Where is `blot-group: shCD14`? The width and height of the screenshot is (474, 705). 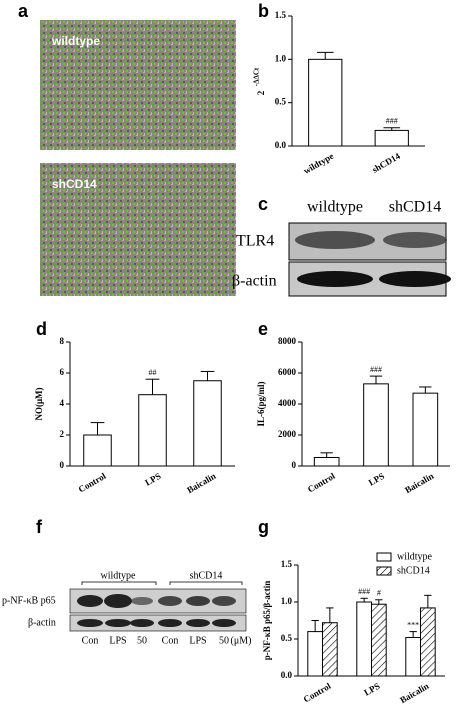
blot-group: shCD14 is located at coordinates (206, 575).